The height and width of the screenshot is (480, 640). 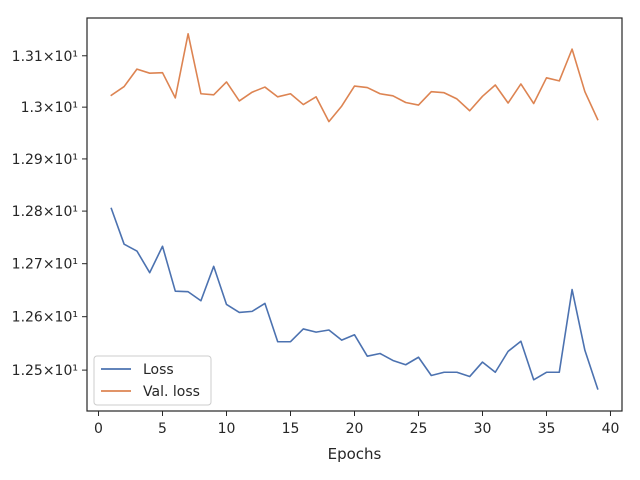 What do you see at coordinates (355, 454) in the screenshot?
I see `x-axis-label: Epochs` at bounding box center [355, 454].